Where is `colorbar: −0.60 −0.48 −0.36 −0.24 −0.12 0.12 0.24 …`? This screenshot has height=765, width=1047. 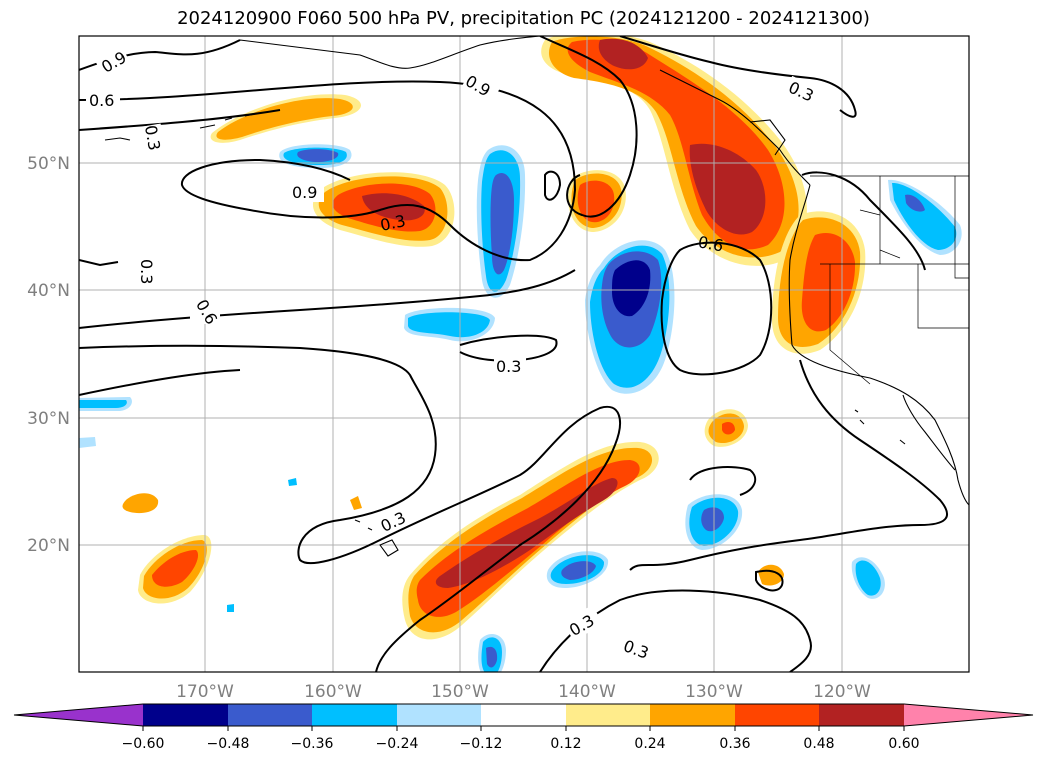
colorbar: −0.60 −0.48 −0.36 −0.24 −0.12 0.12 0.24 … is located at coordinates (523, 727).